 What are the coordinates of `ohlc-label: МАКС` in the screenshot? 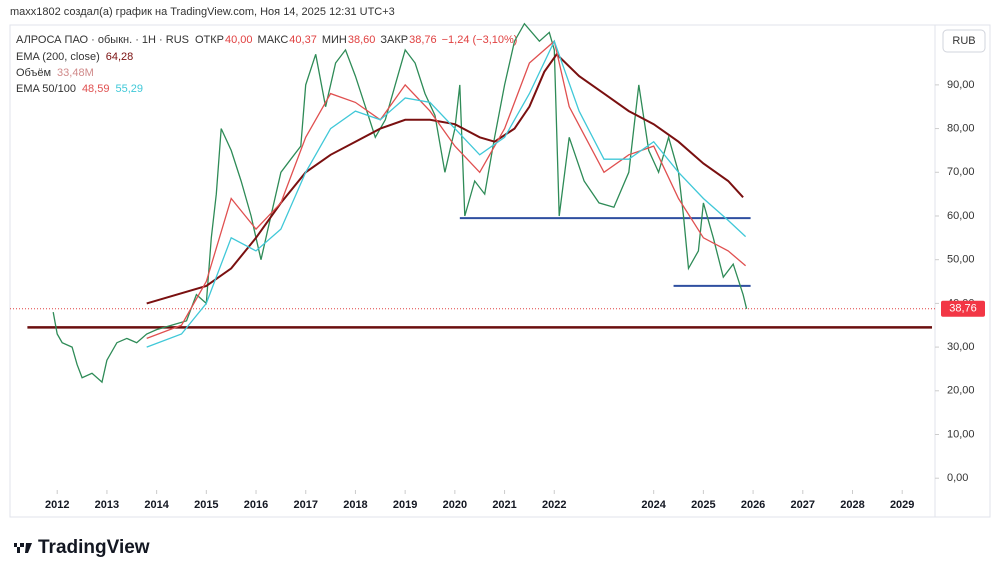 It's located at (273, 40).